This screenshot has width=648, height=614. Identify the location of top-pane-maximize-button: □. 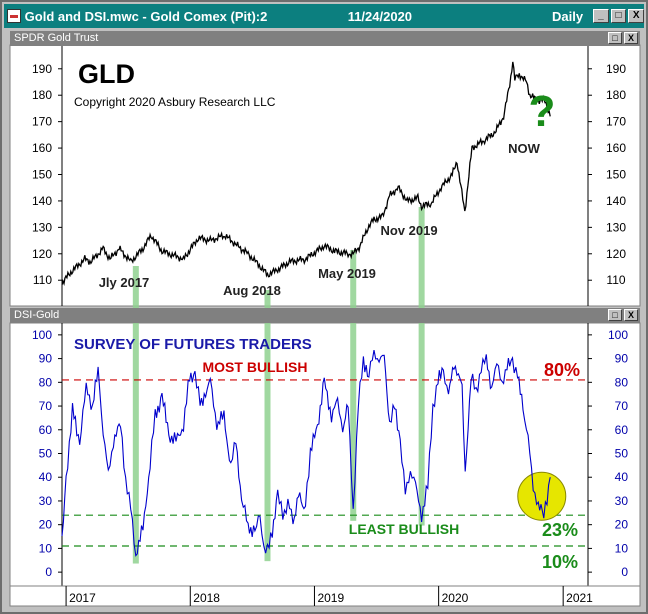
(615, 38).